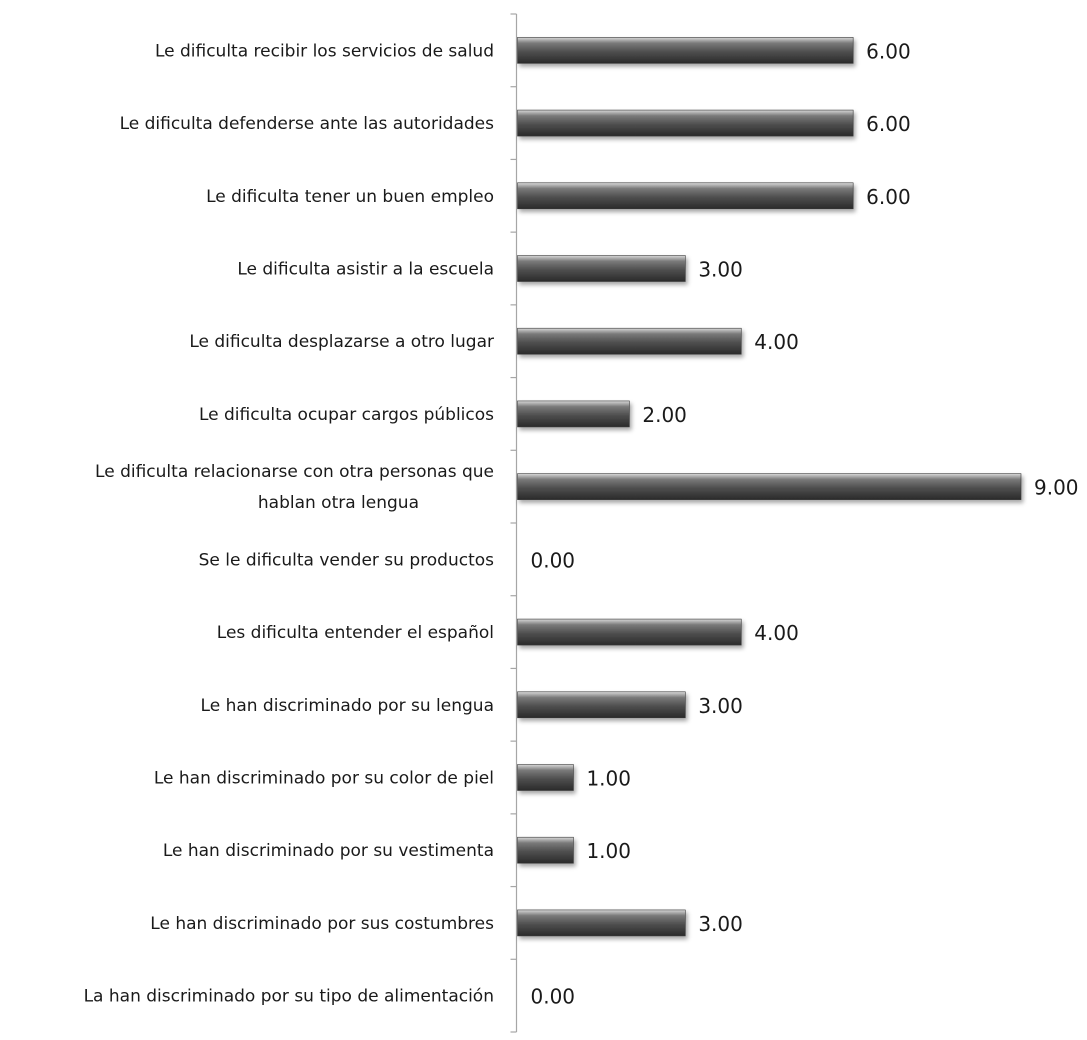 This screenshot has width=1087, height=1040. I want to click on category-label-line: Le dificulta asistir a la escuela, so click(365, 270).